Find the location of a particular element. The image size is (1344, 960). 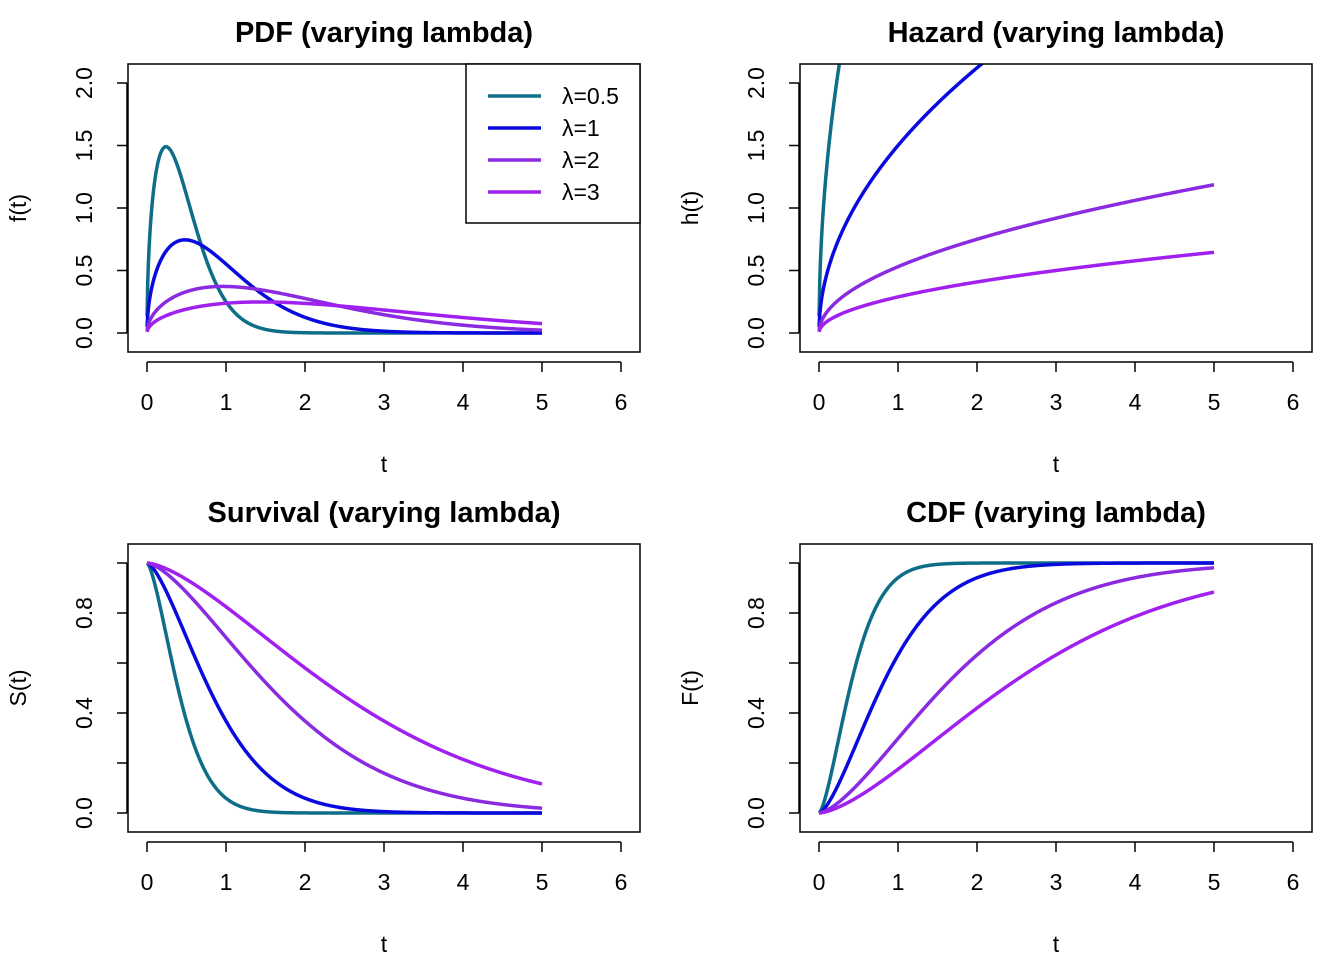

chart-title: CDF (varying lambda) is located at coordinates (1056, 513).